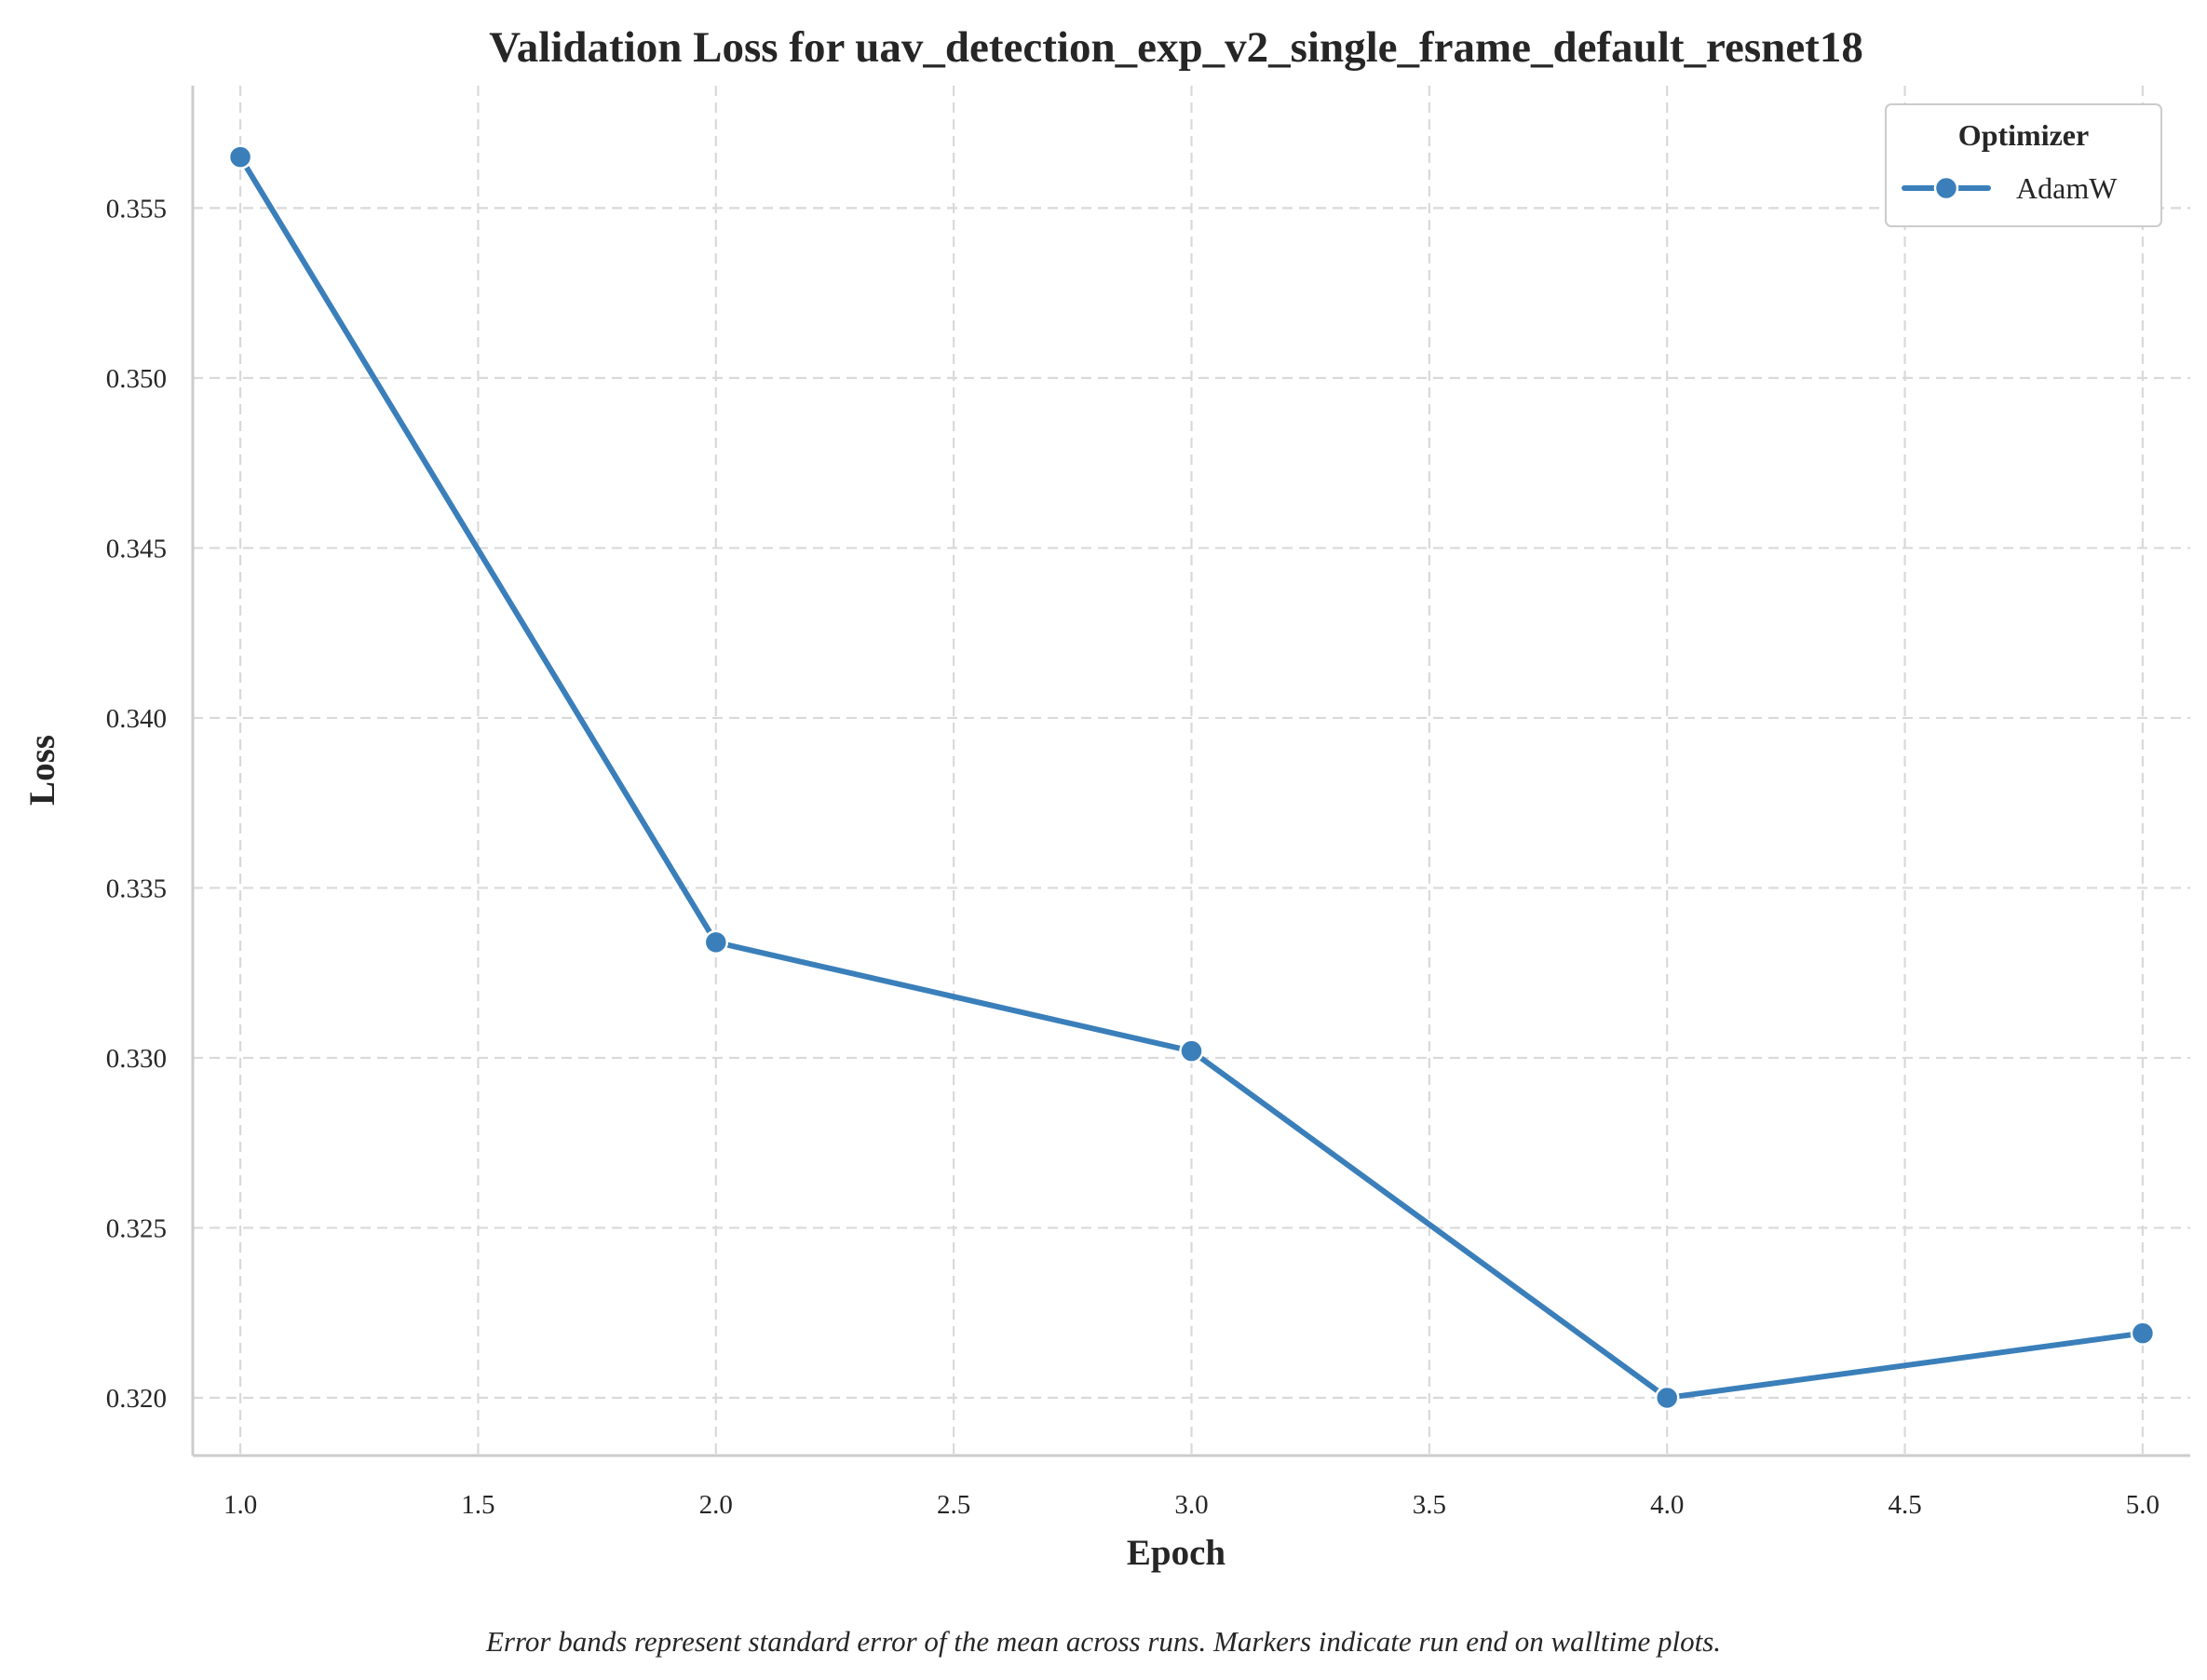 This screenshot has width=2207, height=1680. I want to click on y-tick-label: 0.330, so click(136, 1059).